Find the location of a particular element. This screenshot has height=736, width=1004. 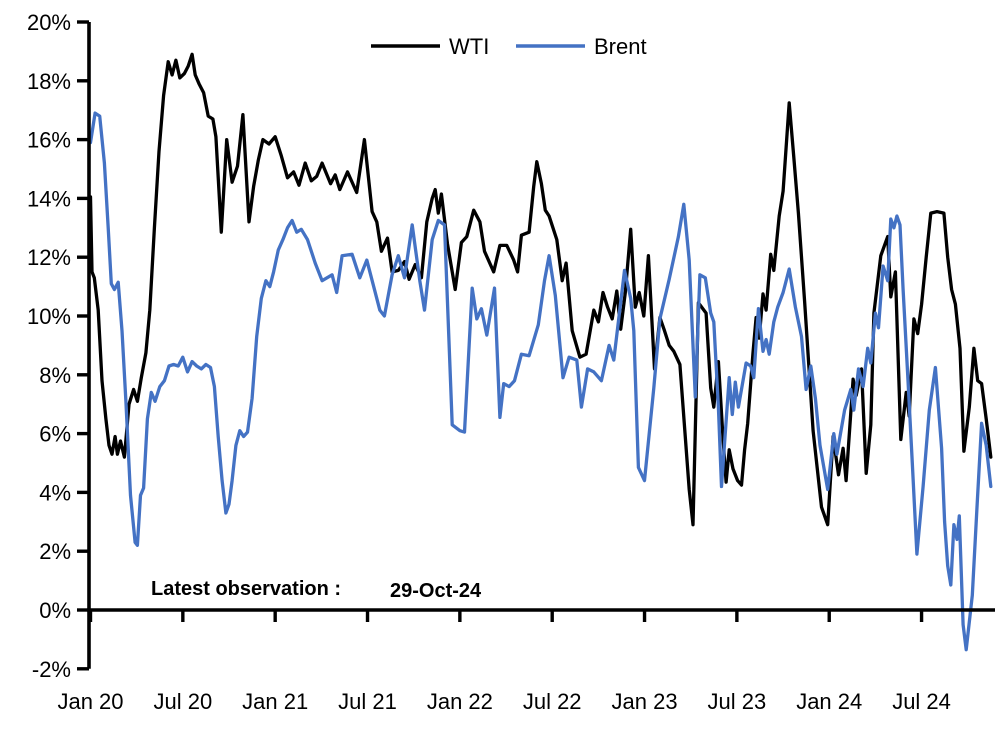

x-tick-label: Jan 24 is located at coordinates (829, 701).